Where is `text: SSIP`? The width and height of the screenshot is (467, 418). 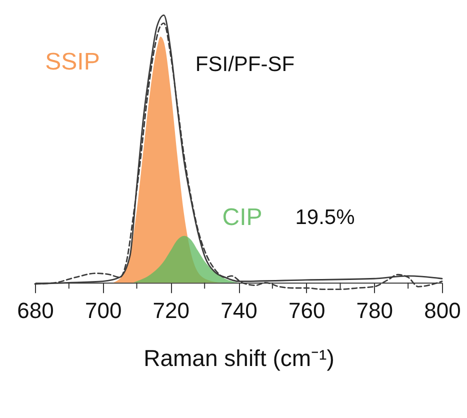 text: SSIP is located at coordinates (72, 62).